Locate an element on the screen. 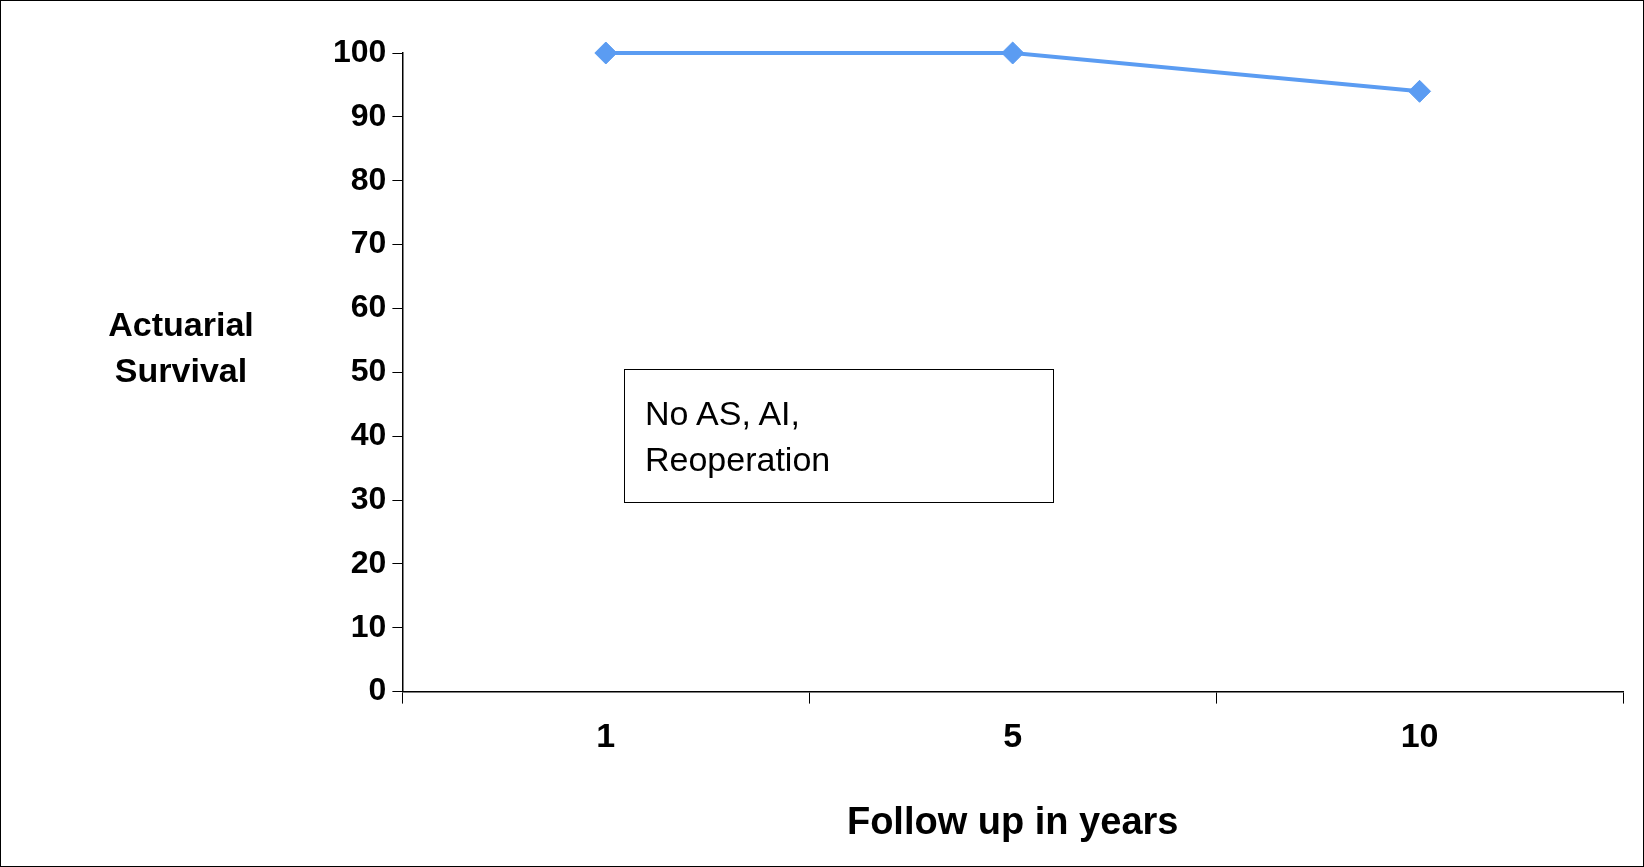 The image size is (1644, 867). y-tick-label: 40 is located at coordinates (368, 433).